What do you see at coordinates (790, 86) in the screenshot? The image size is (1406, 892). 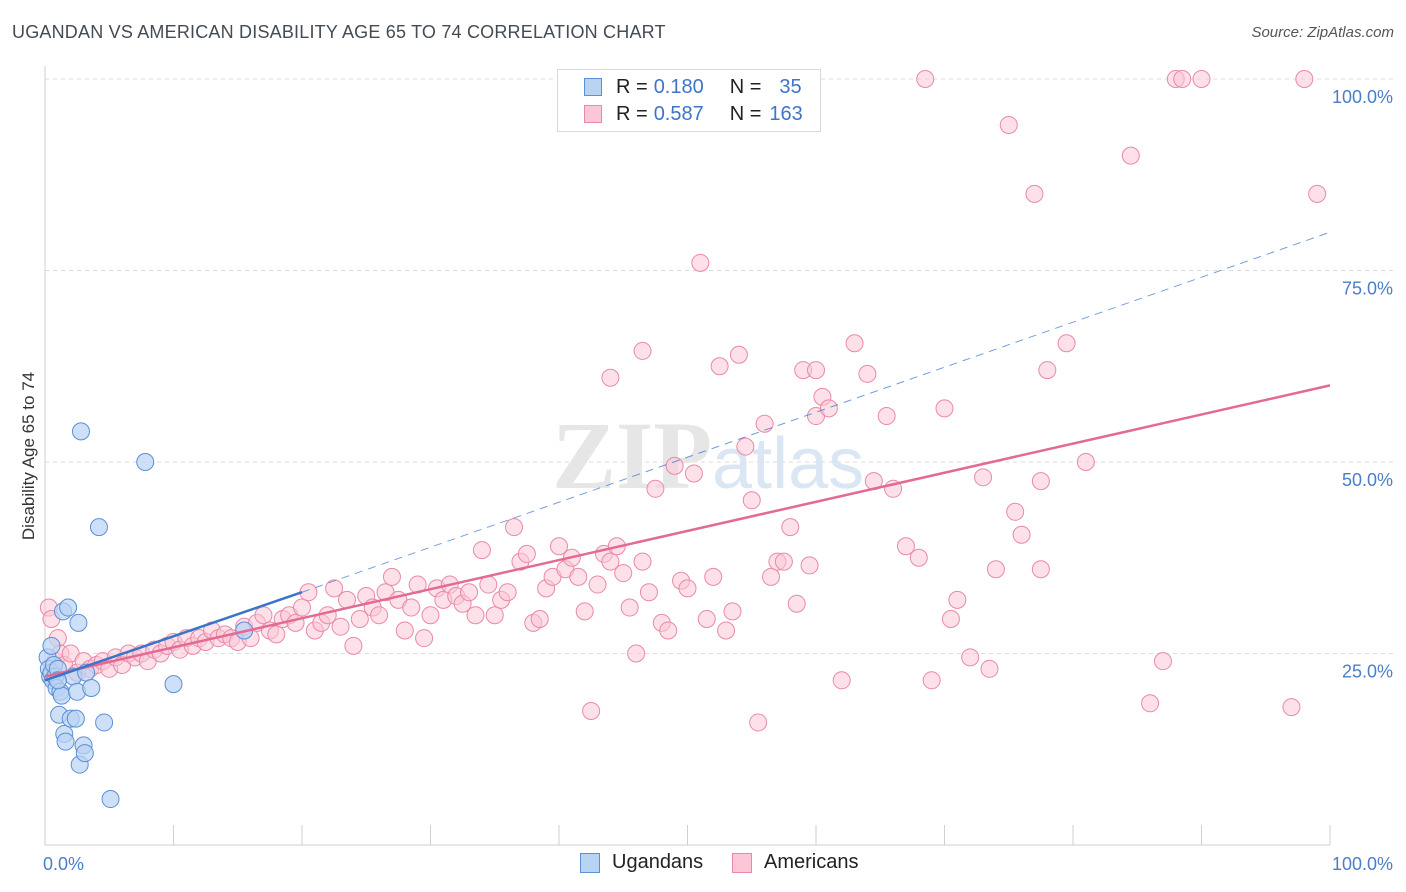 I see `n-value: 35` at bounding box center [790, 86].